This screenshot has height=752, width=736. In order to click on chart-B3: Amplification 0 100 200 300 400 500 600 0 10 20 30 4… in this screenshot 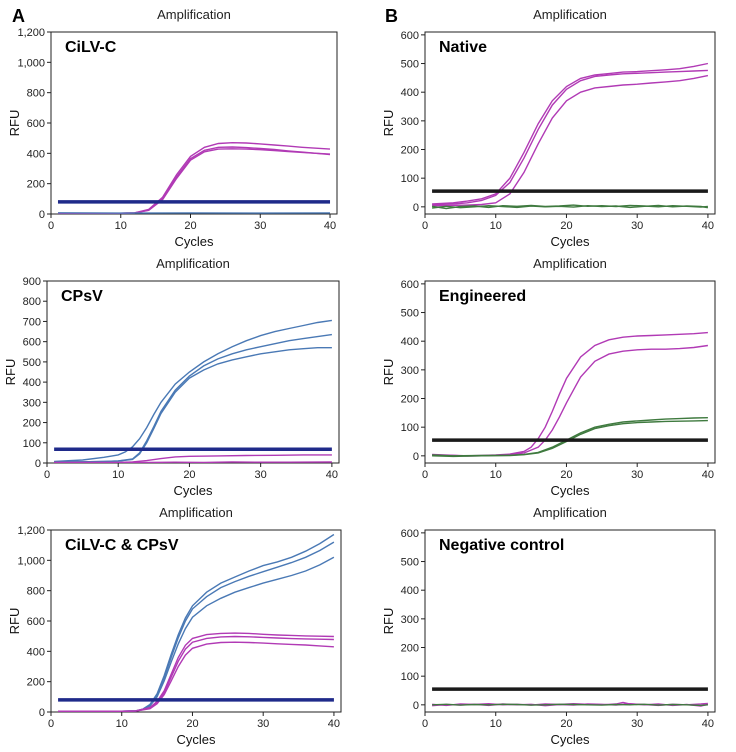, I will do `click(548, 626)`.